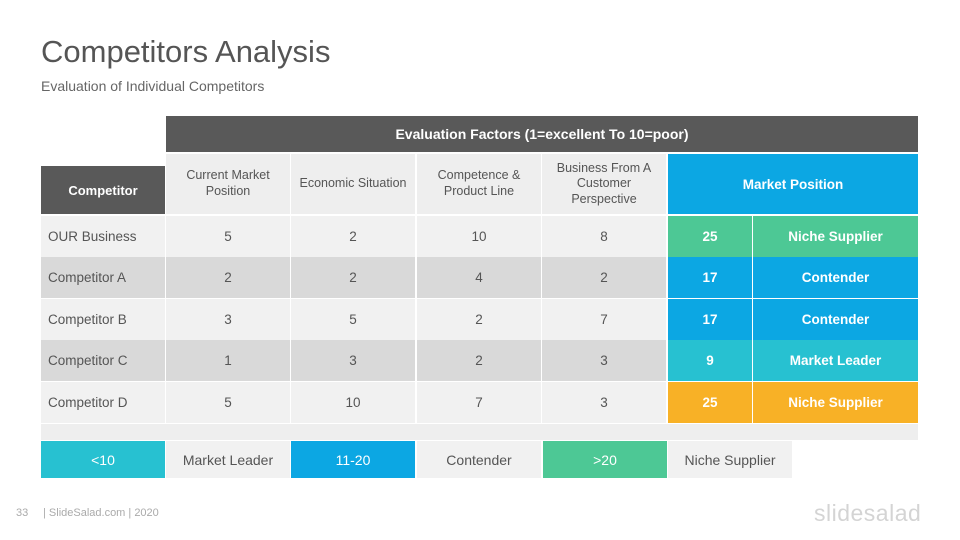 This screenshot has height=540, width=960. What do you see at coordinates (730, 459) in the screenshot?
I see `legend-label-niche-supplier: Niche Supplier` at bounding box center [730, 459].